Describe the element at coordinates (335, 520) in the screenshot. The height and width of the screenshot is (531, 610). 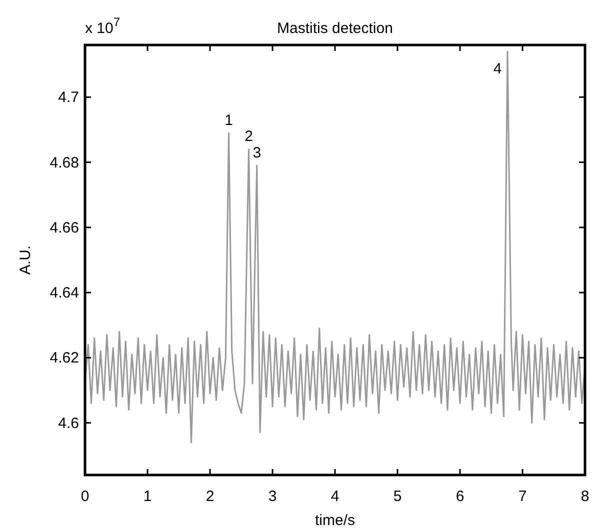
I see `x-axis-title: time/s` at that location.